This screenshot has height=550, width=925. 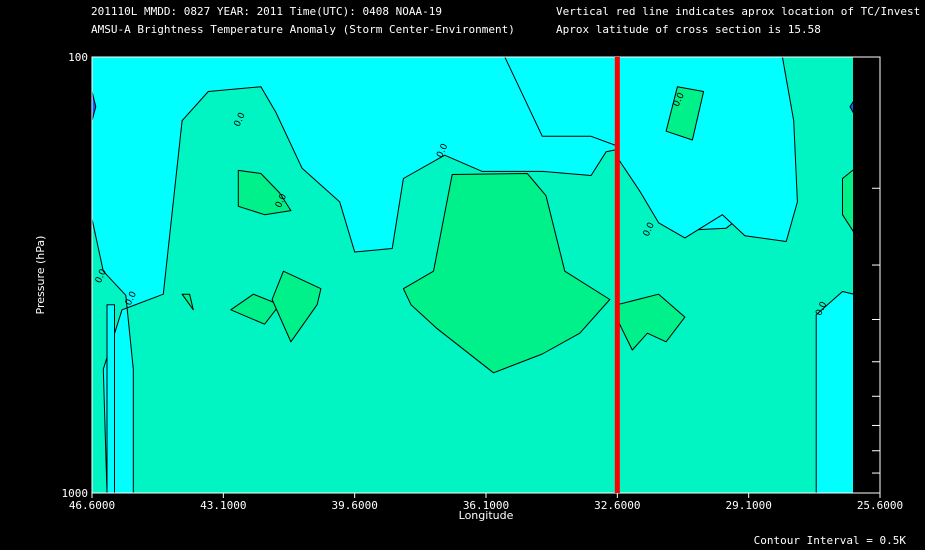 What do you see at coordinates (880, 505) in the screenshot?
I see `x-tick-label-6: 25.6000` at bounding box center [880, 505].